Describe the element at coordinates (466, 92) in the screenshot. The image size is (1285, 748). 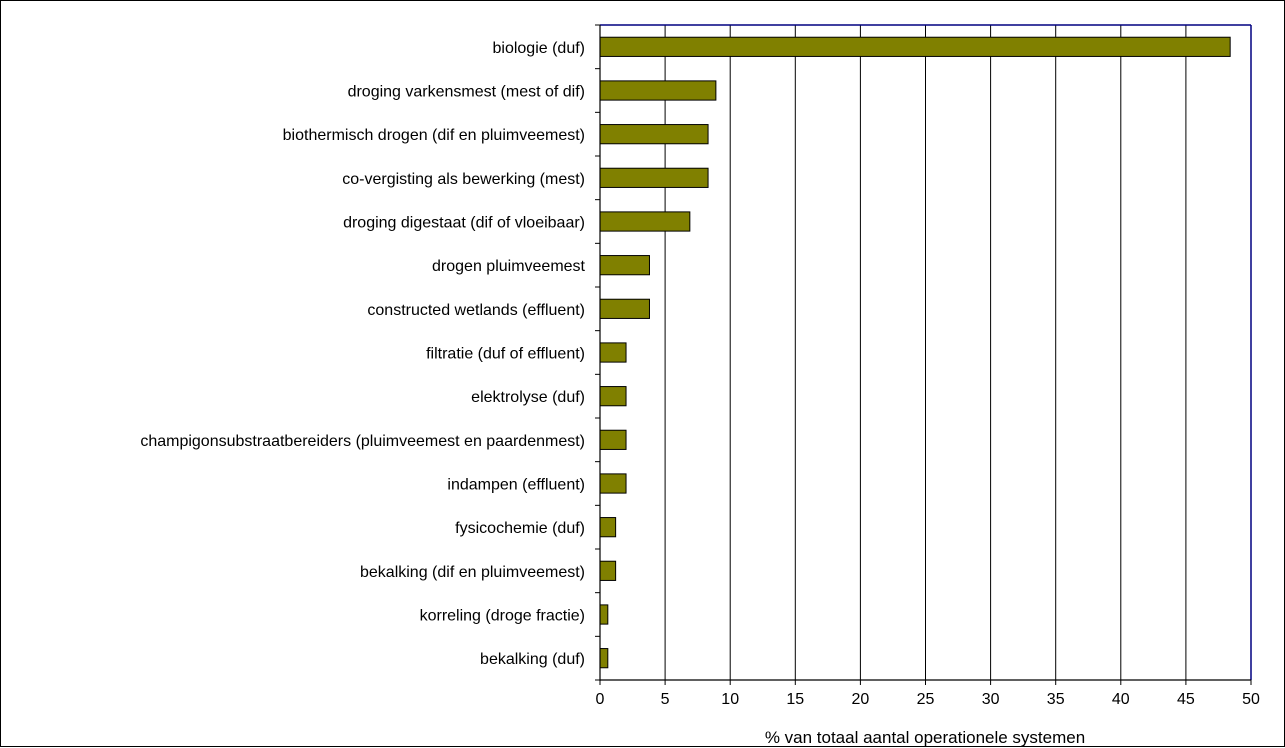
I see `category-label-1: droging varkensmest (mest of dif)` at that location.